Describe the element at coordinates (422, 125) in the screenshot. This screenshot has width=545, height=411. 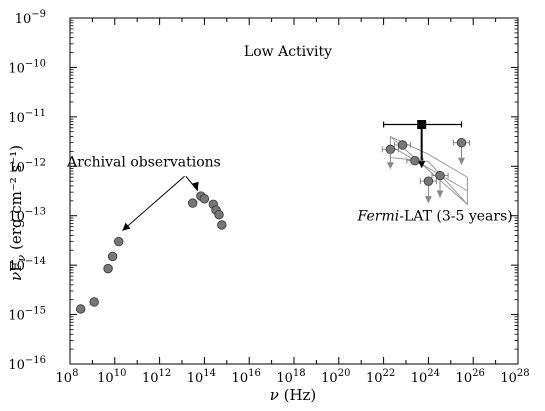
I see `square-point` at that location.